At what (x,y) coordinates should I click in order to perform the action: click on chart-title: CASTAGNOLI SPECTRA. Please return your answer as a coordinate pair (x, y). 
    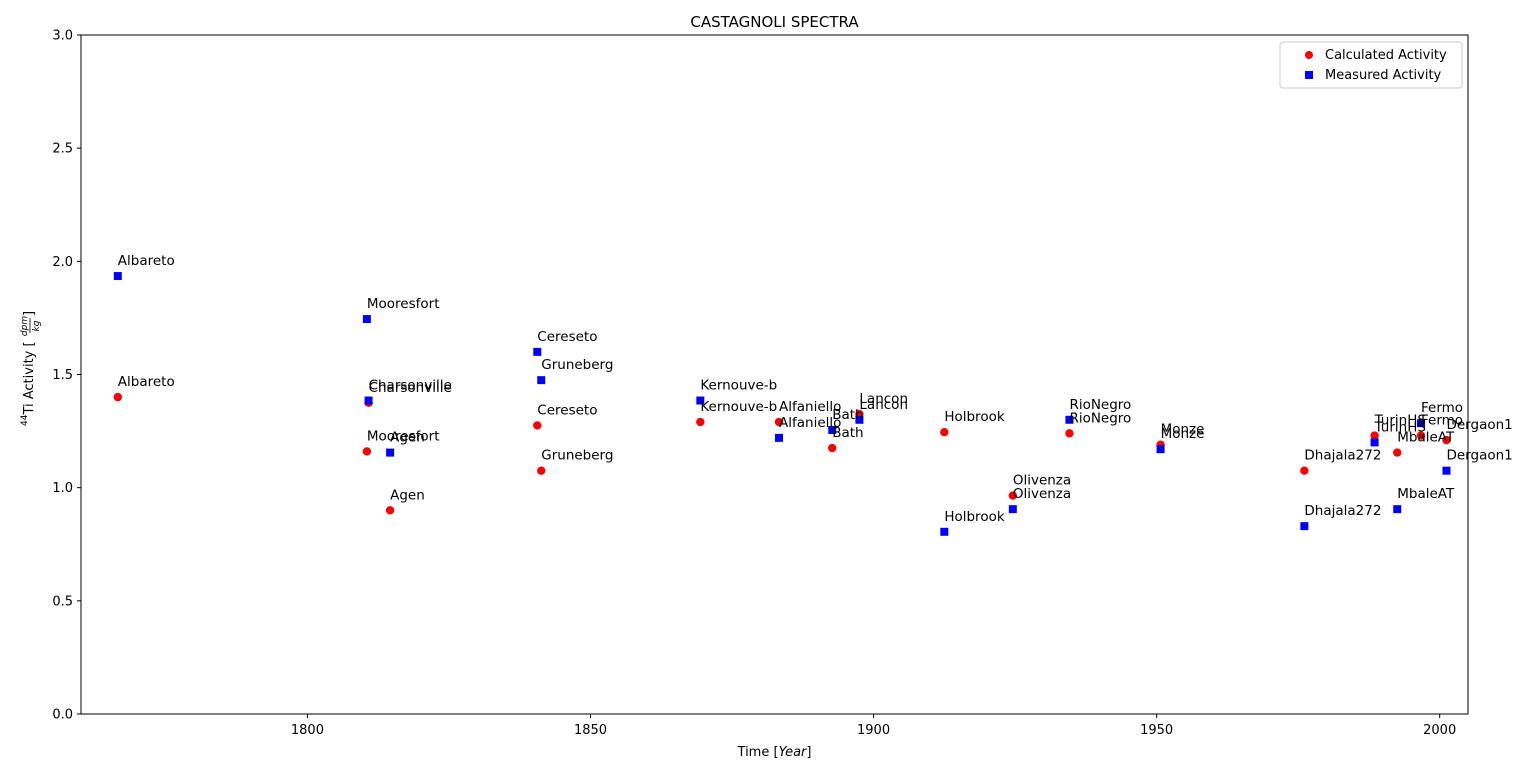
    Looking at the image, I should click on (774, 22).